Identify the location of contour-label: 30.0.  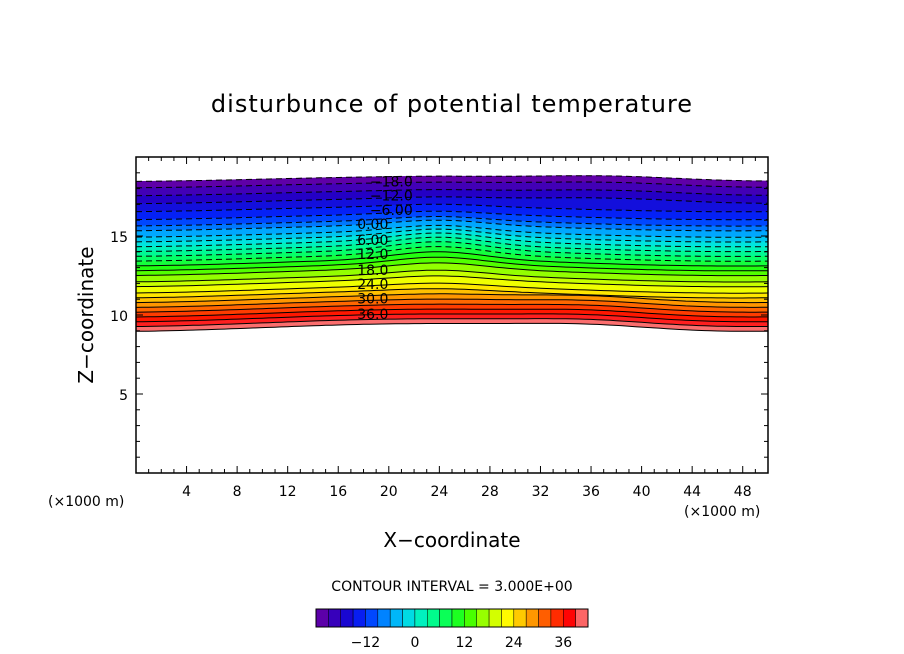
(372, 299).